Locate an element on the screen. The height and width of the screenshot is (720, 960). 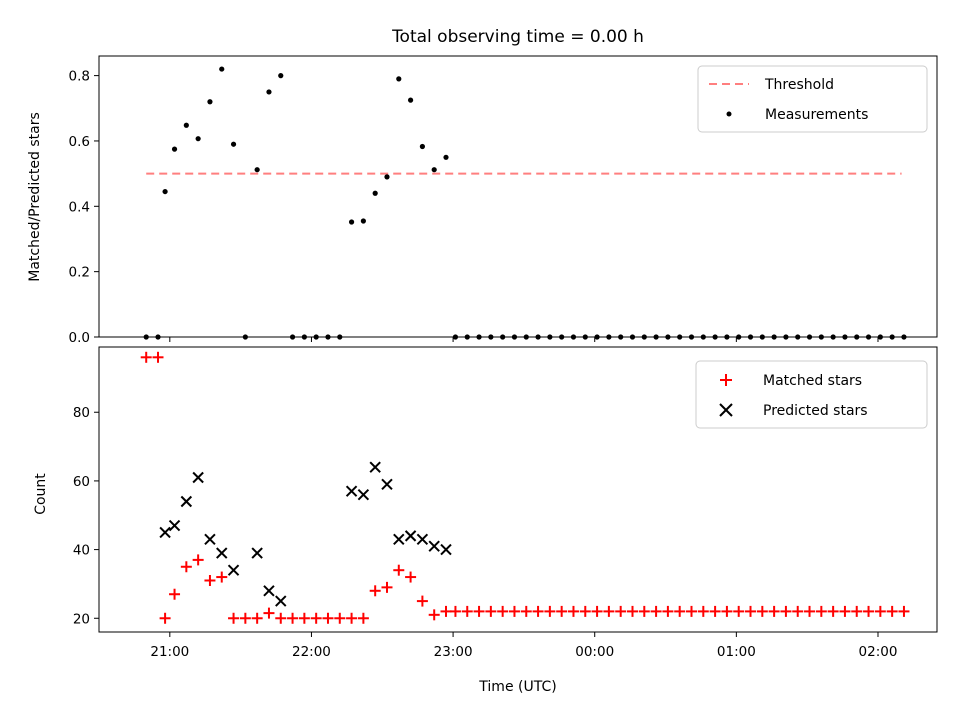
legend-predicted-swatch is located at coordinates (726, 410).